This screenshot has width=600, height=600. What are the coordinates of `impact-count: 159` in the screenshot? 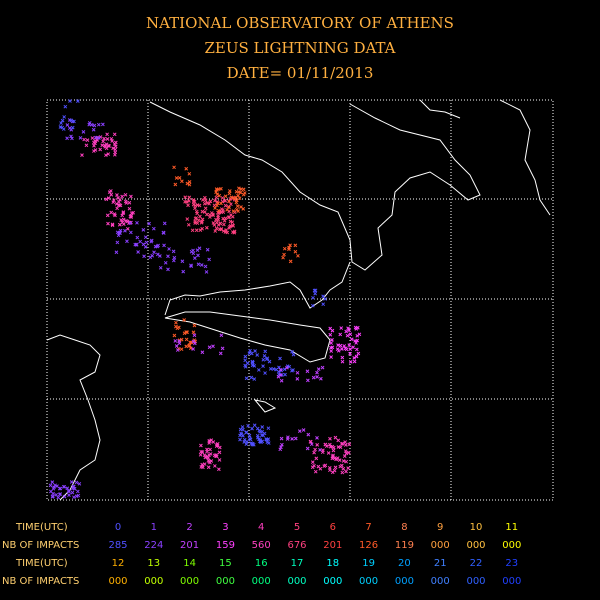 It's located at (225, 545).